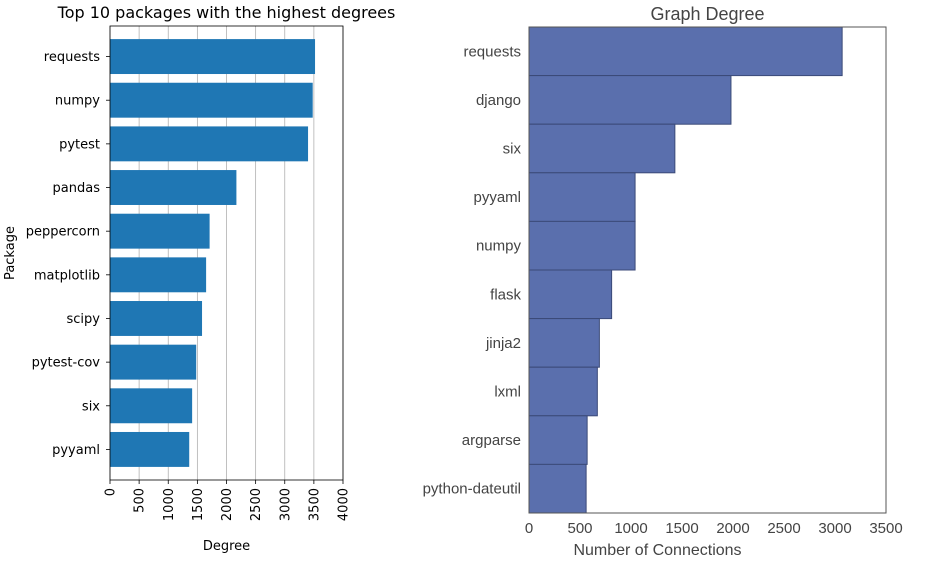  What do you see at coordinates (630, 528) in the screenshot?
I see `c2-xtick-label: 1000` at bounding box center [630, 528].